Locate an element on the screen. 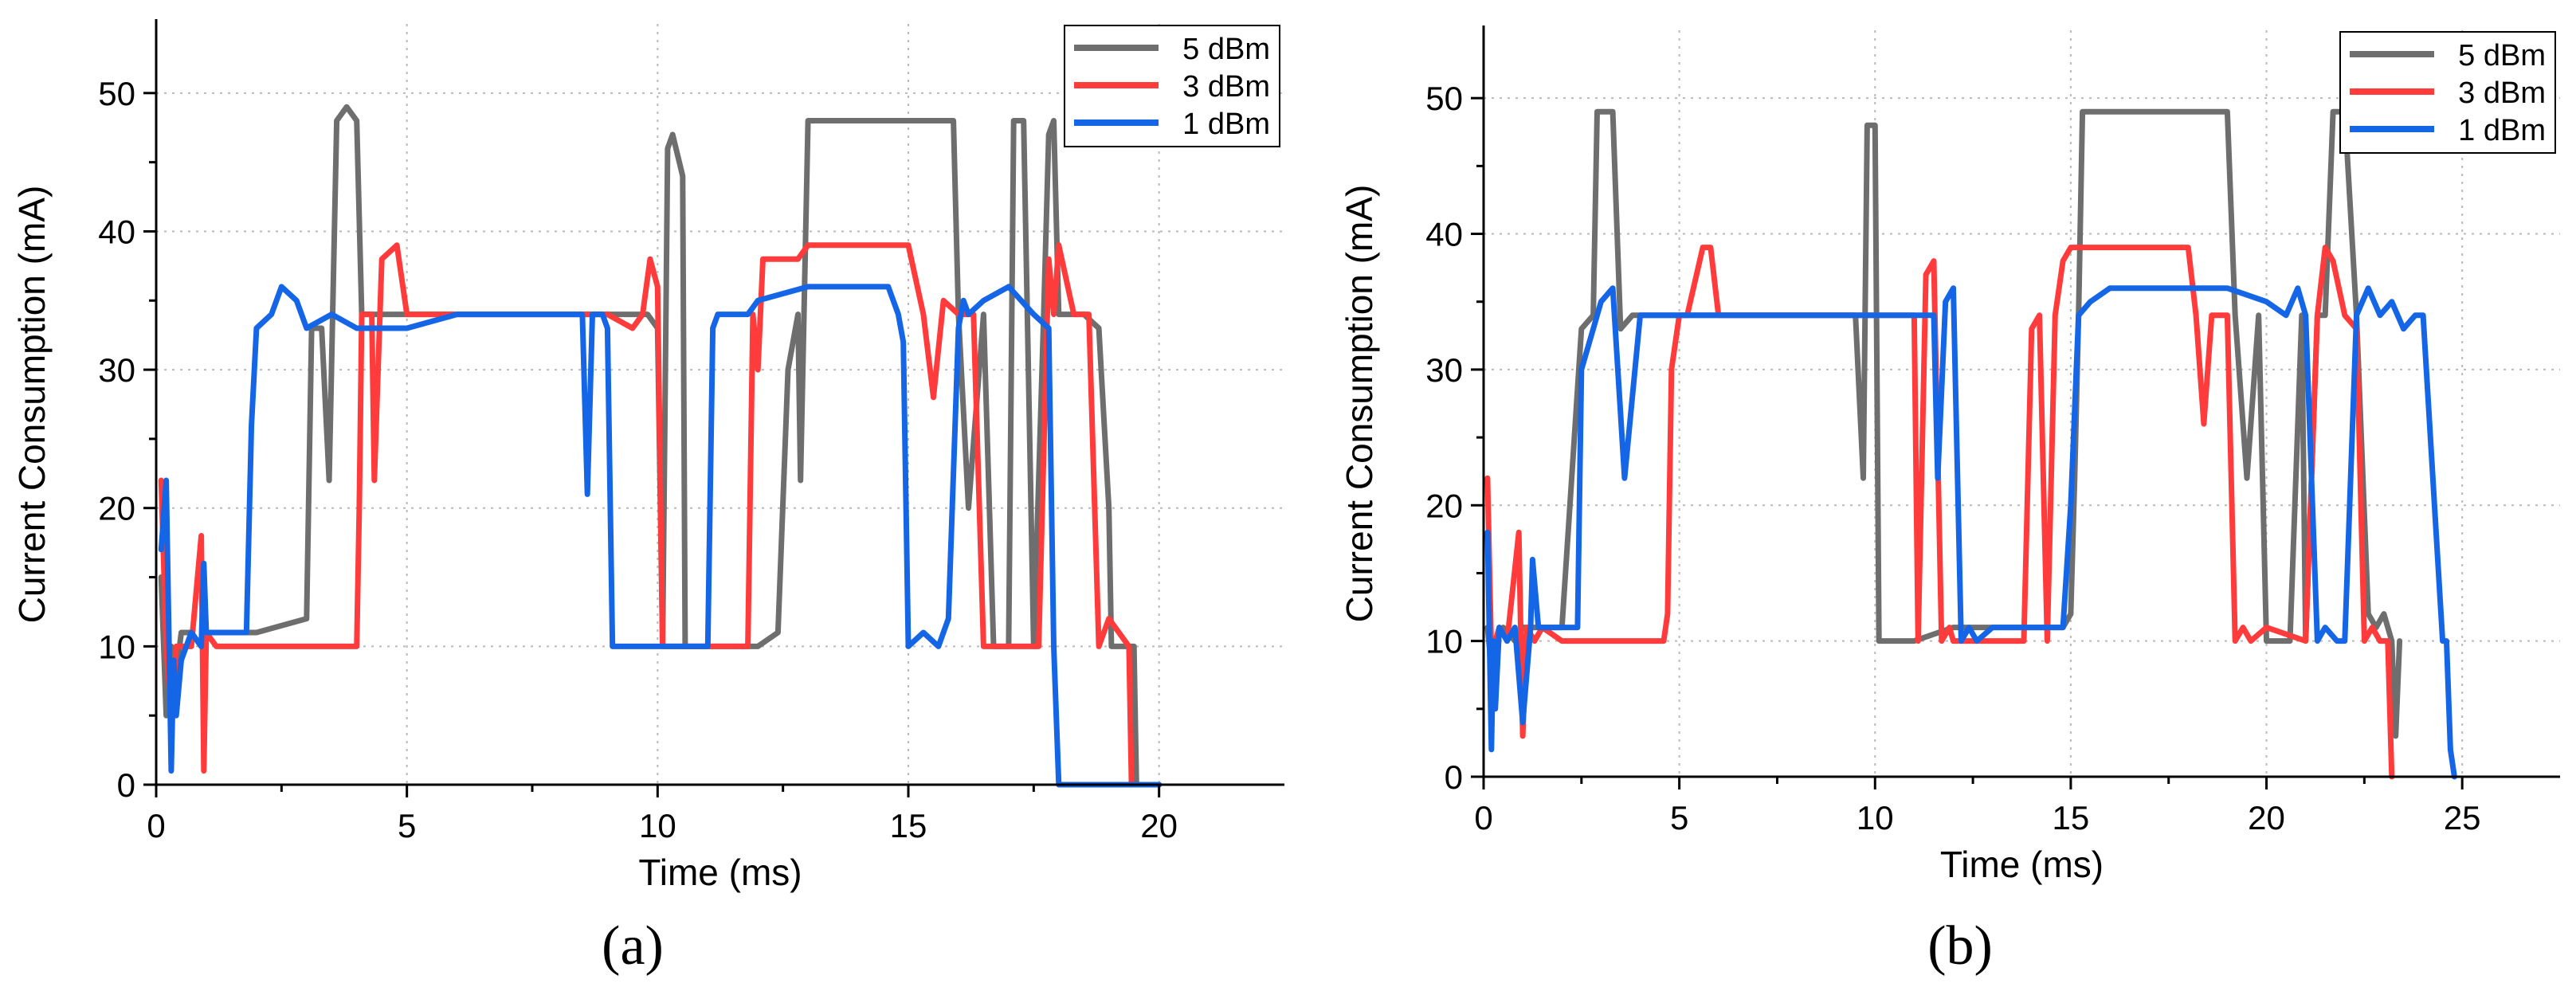 This screenshot has width=2576, height=995. x-tick-label-a-3: 15 is located at coordinates (909, 825).